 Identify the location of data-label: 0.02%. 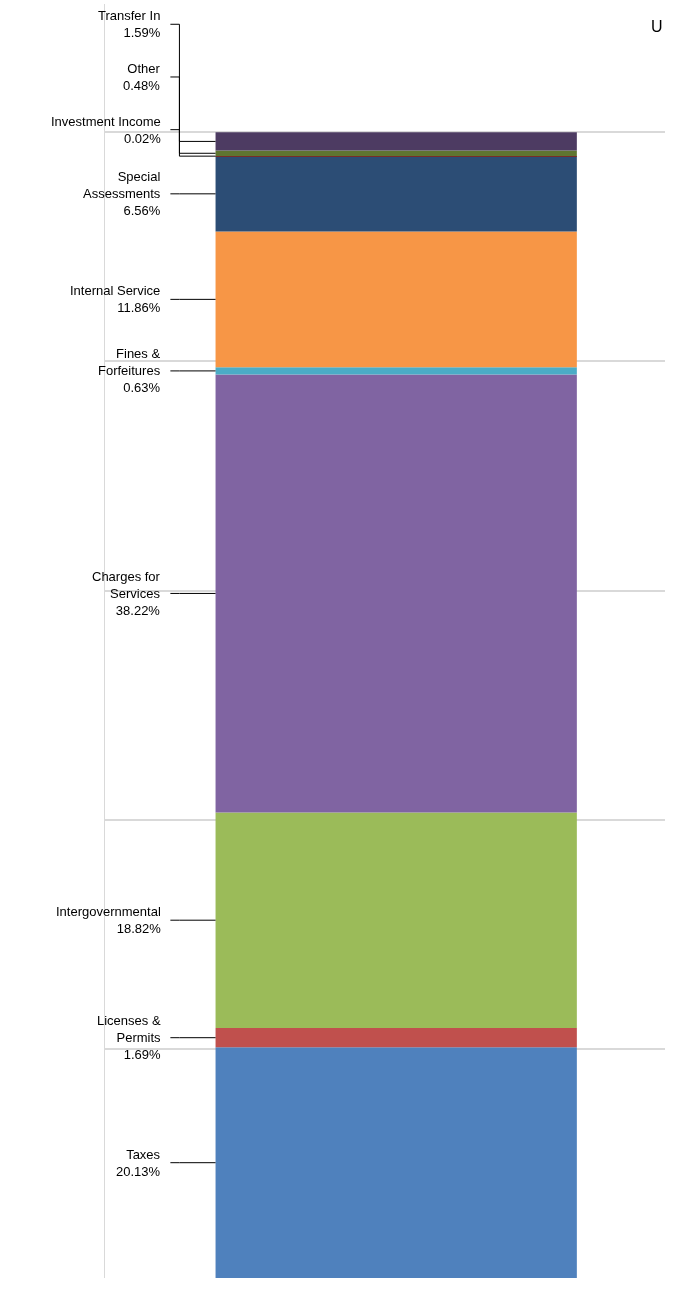
(142, 138).